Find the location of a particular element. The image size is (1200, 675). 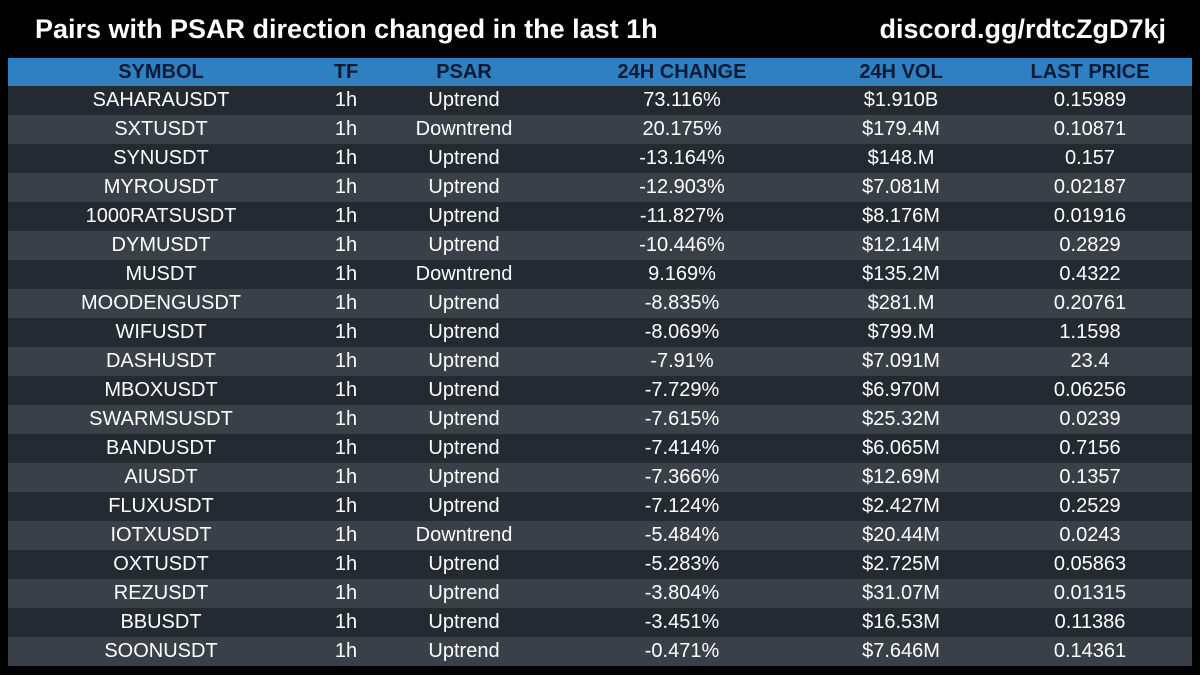

table-row: DASHUSDT 1h Uptrend -7.91% $7.091M 23.4 is located at coordinates (600, 361).